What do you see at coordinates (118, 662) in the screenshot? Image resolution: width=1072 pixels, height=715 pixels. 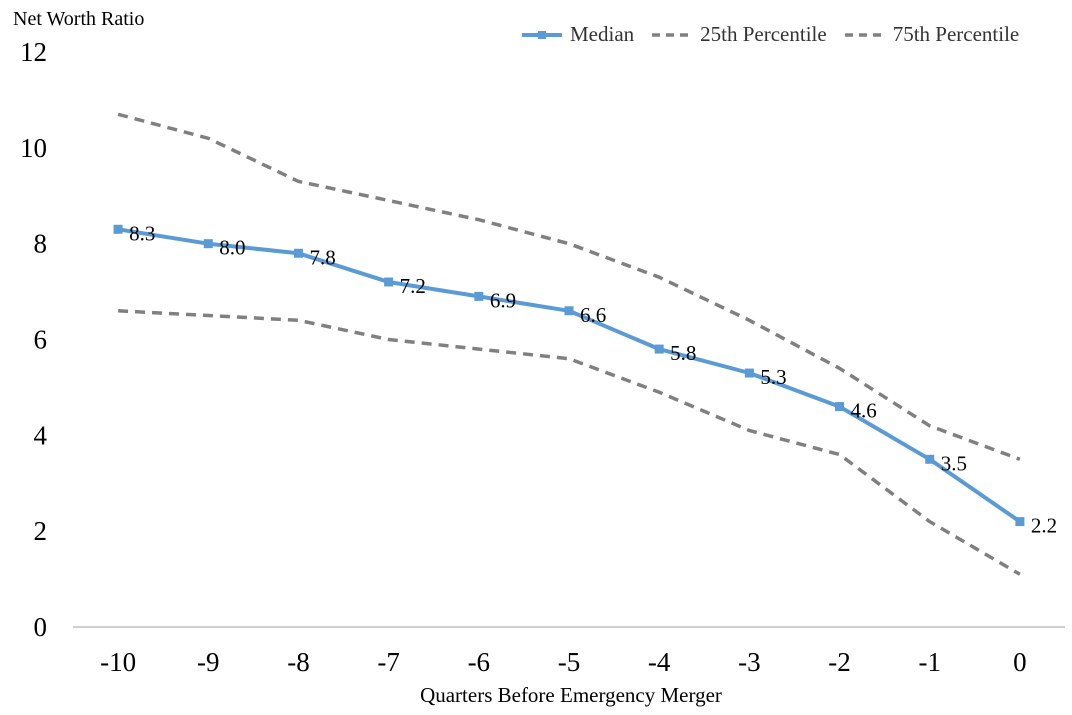 I see `x-tick-label: -10` at bounding box center [118, 662].